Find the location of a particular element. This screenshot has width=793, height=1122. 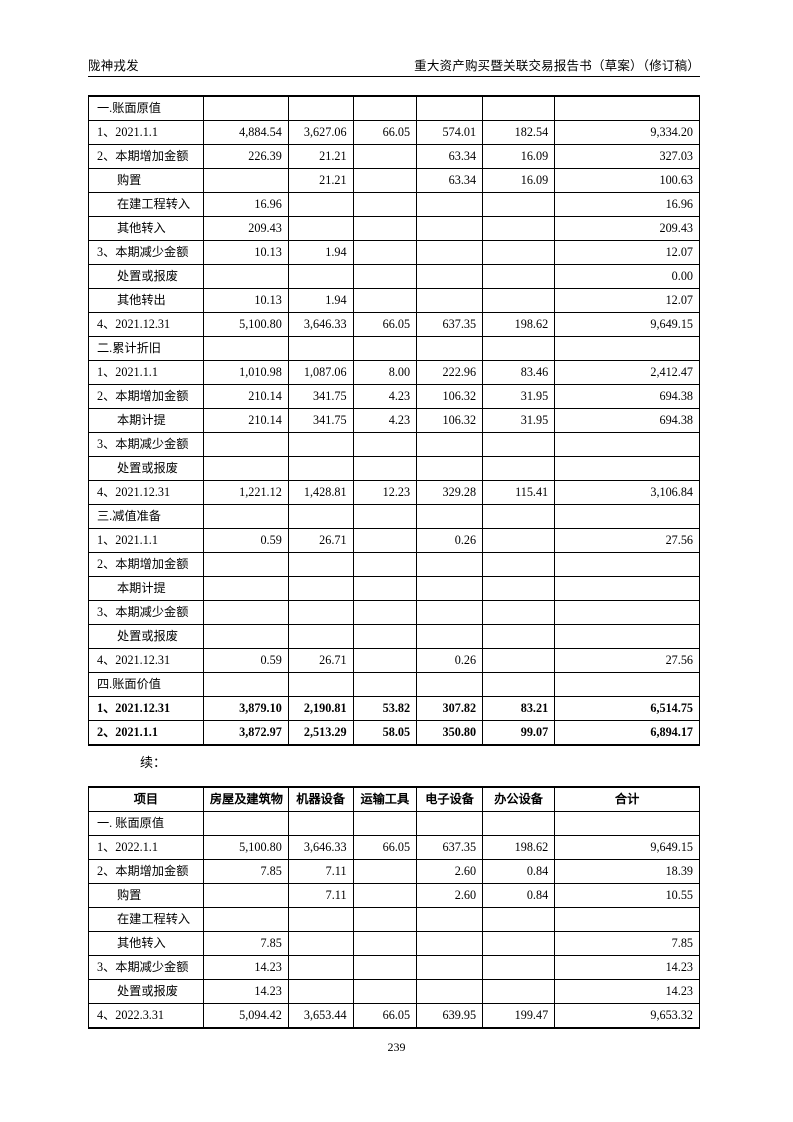

table-row: 1、2021.1.1 0.59 26.71 0.26 27.56 is located at coordinates (394, 540).